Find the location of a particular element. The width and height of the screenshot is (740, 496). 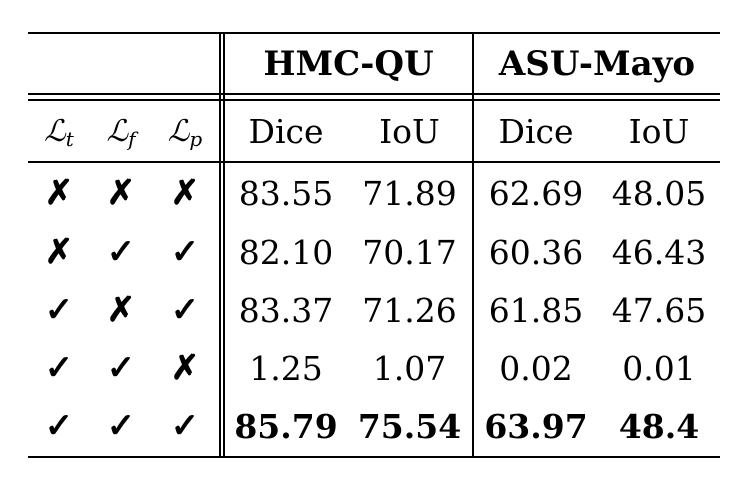

asu-iou-value: 0.01 is located at coordinates (659, 368).